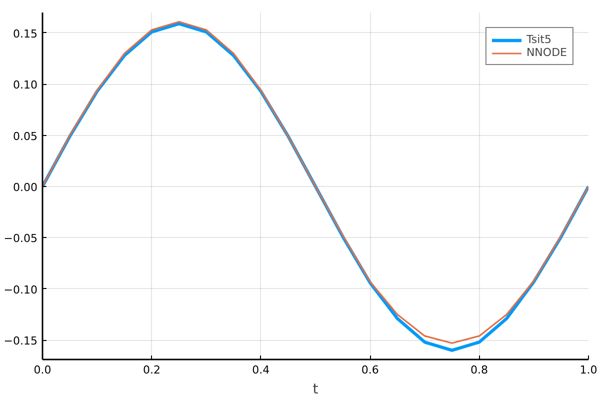 This screenshot has width=600, height=400. I want to click on legend-label: Tsit5, so click(539, 39).